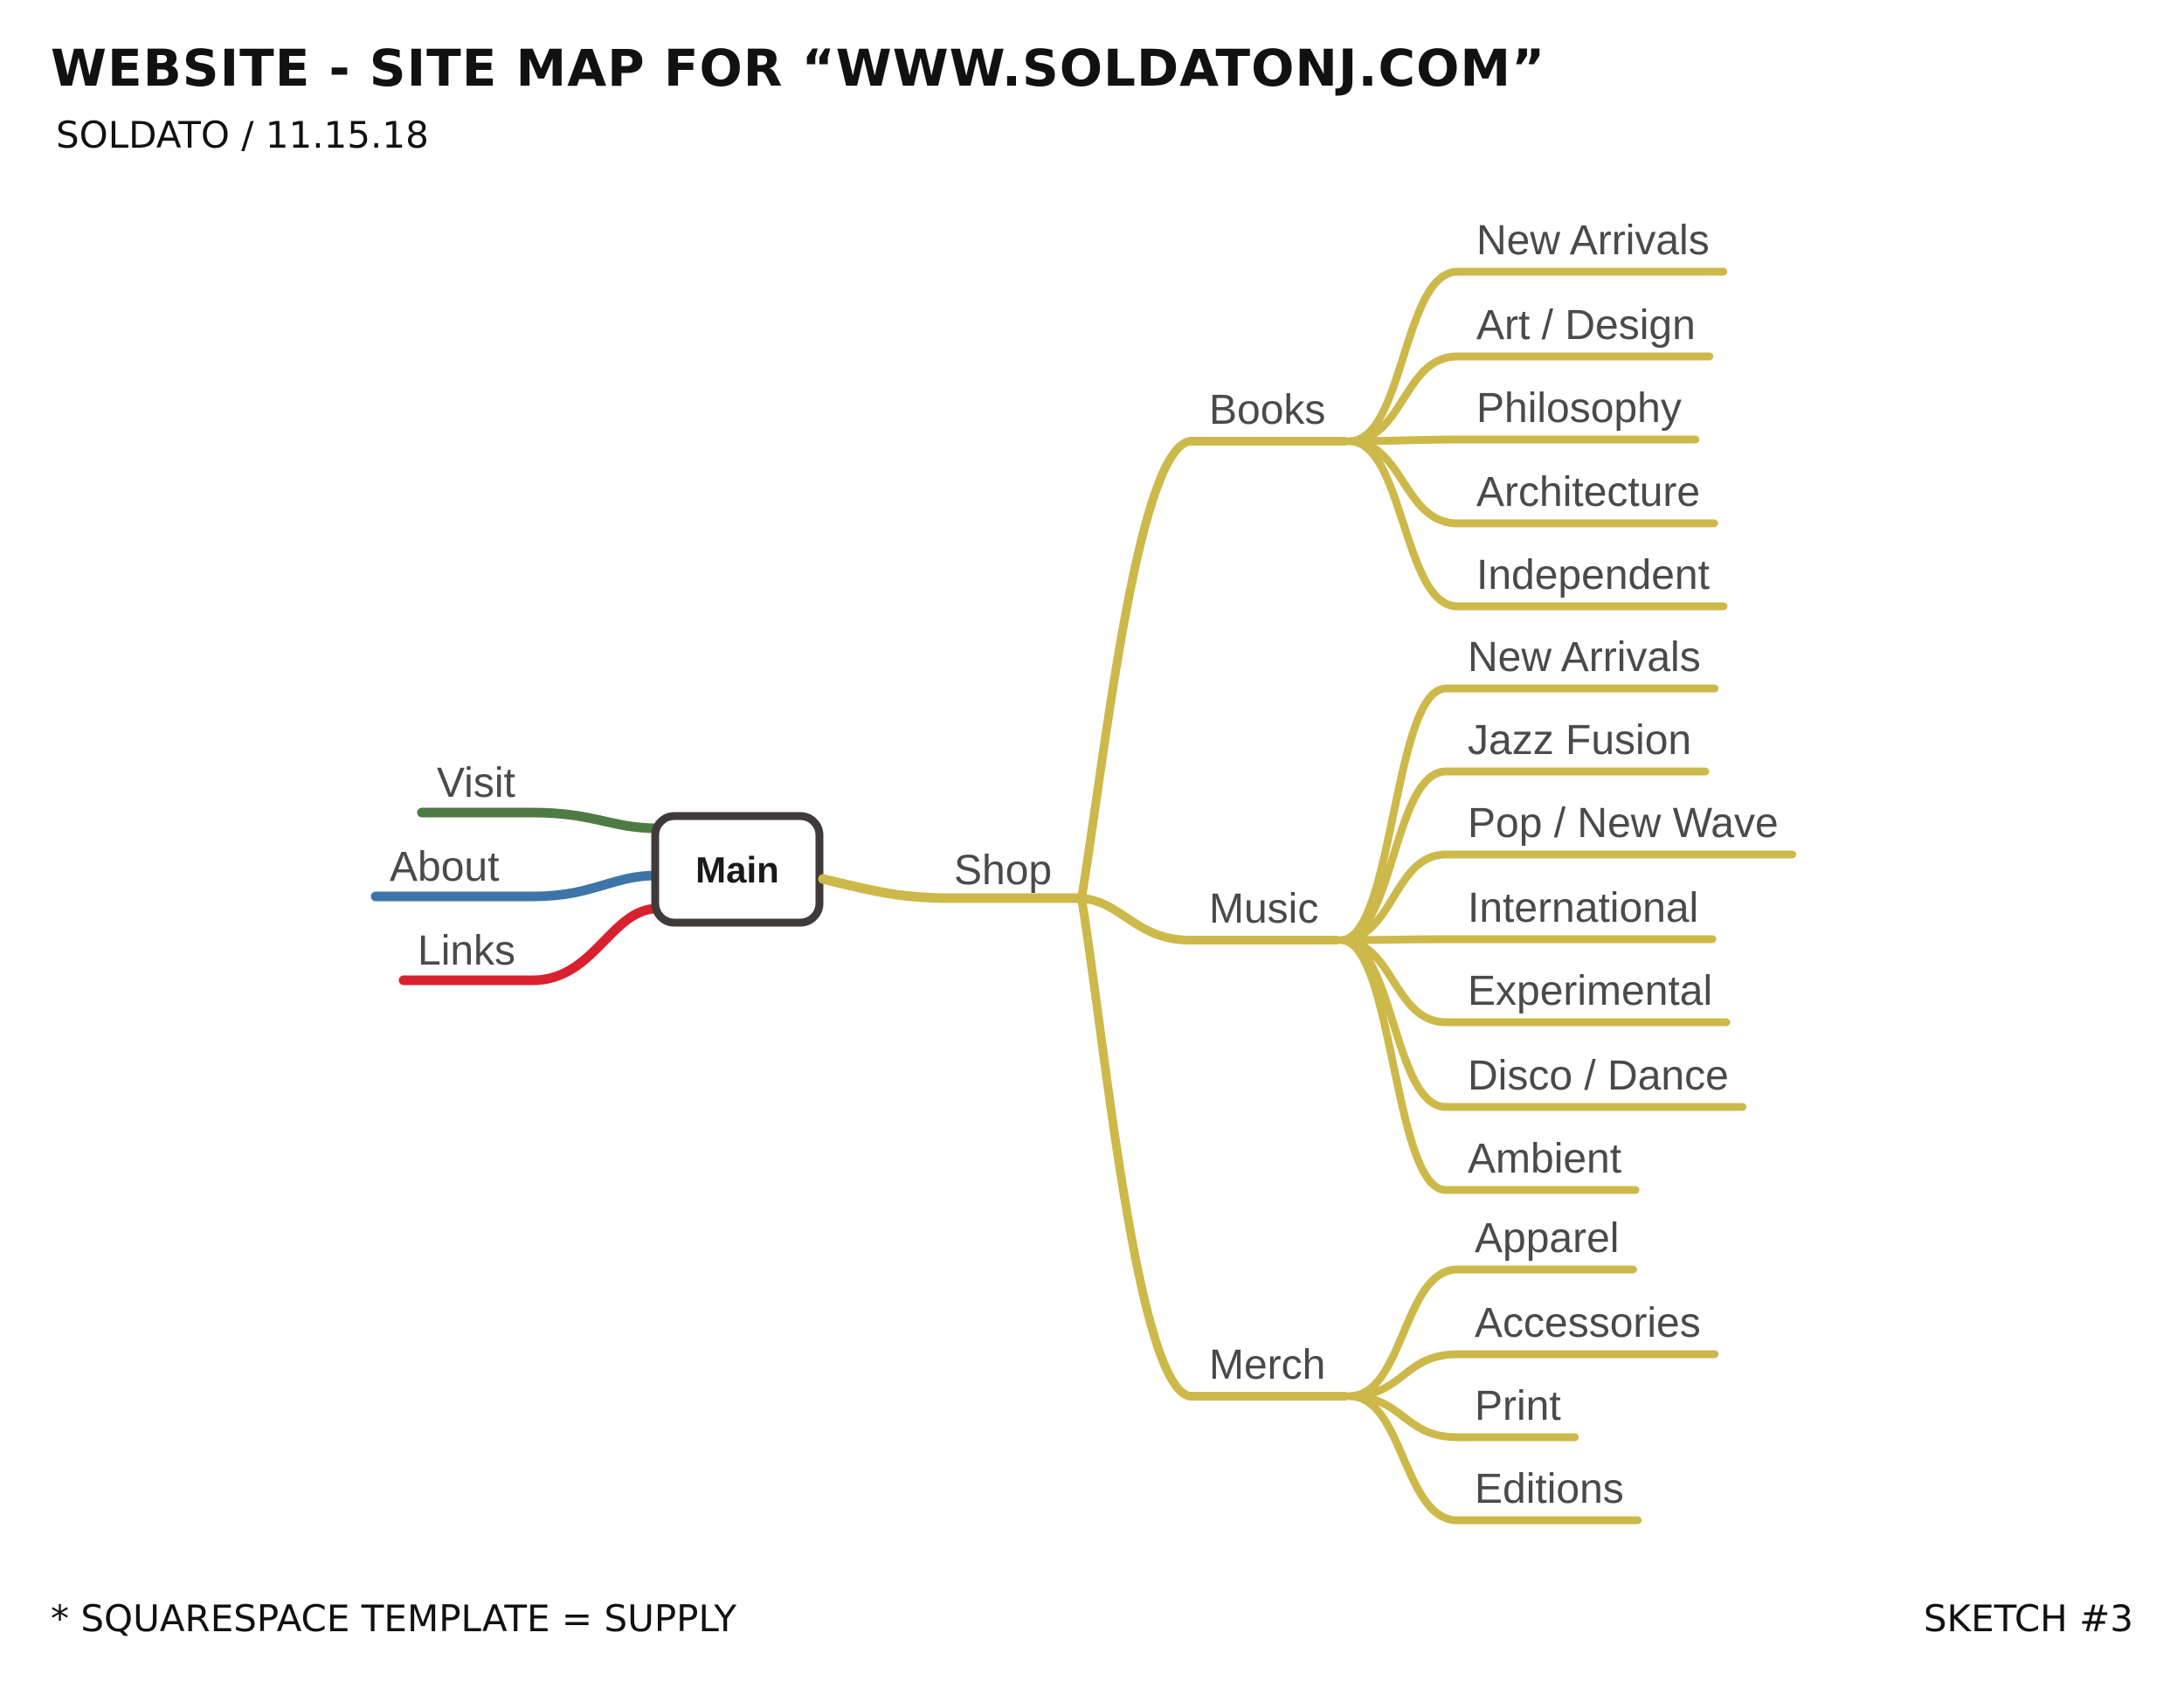 The width and height of the screenshot is (2184, 1688). I want to click on node-merch: Merch, so click(1267, 1365).